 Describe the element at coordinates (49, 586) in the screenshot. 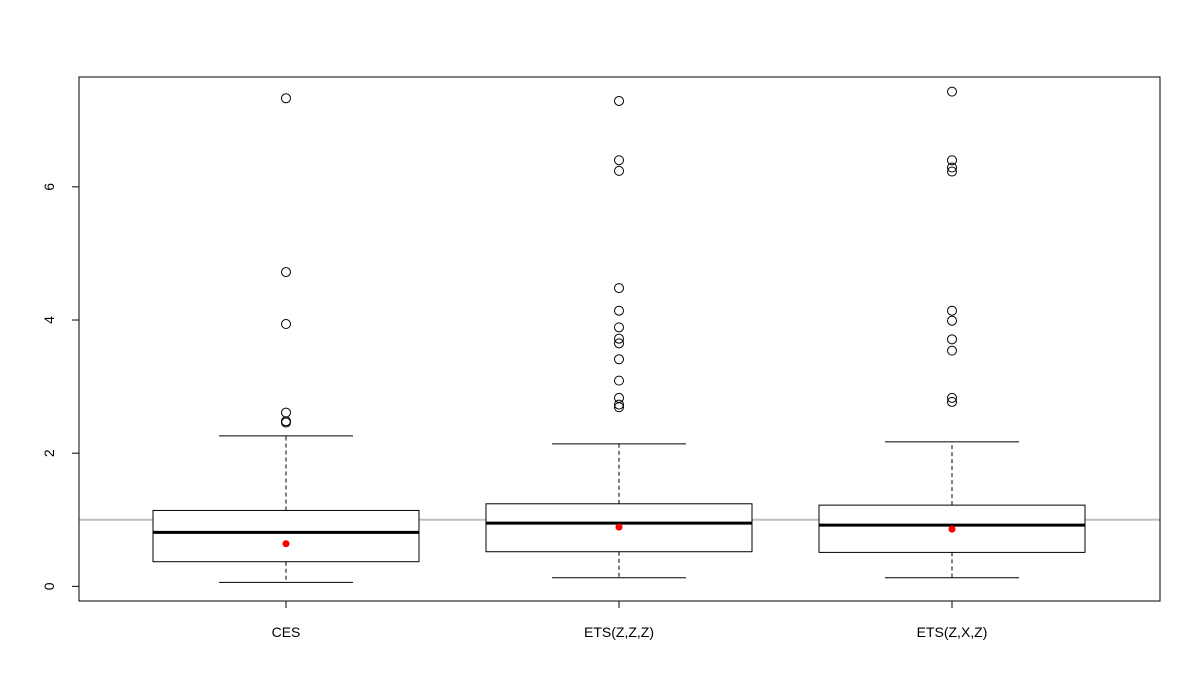

I see `y-tick-label: 0` at that location.